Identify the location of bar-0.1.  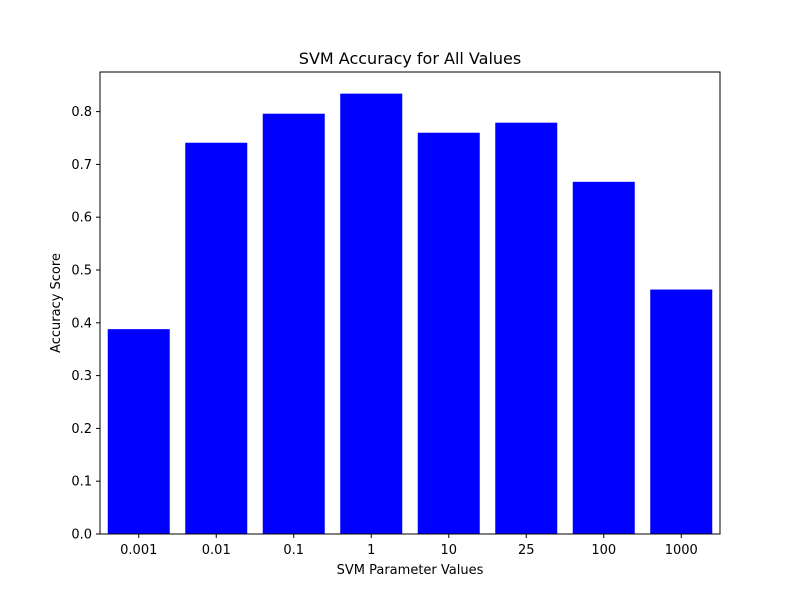
(293, 323).